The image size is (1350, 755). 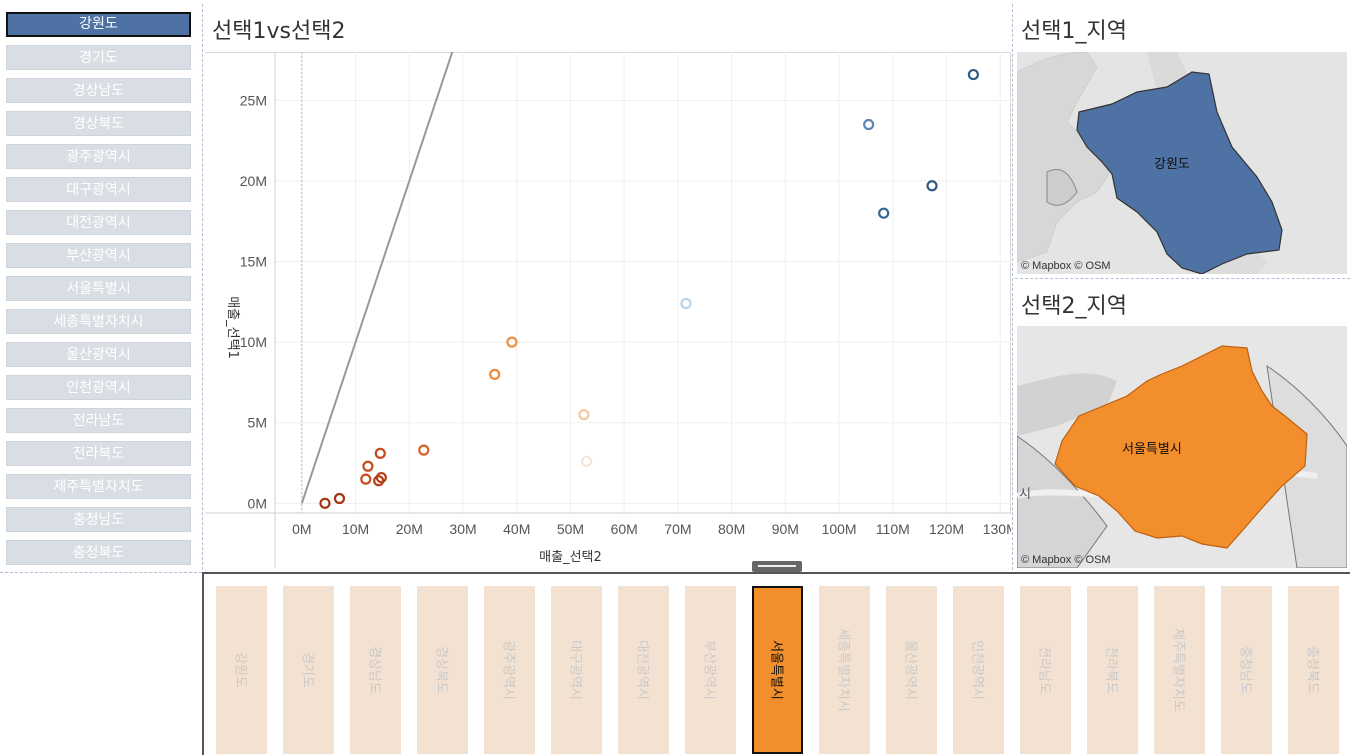 What do you see at coordinates (1313, 670) in the screenshot?
I see `region-filter-tile: 충청북도` at bounding box center [1313, 670].